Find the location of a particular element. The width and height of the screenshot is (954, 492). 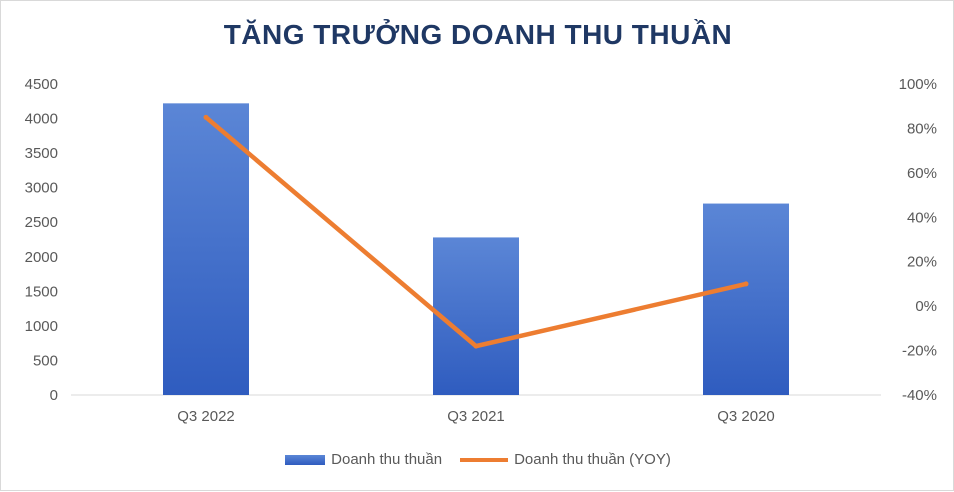

y-right-tick-label: 40% is located at coordinates (922, 217).